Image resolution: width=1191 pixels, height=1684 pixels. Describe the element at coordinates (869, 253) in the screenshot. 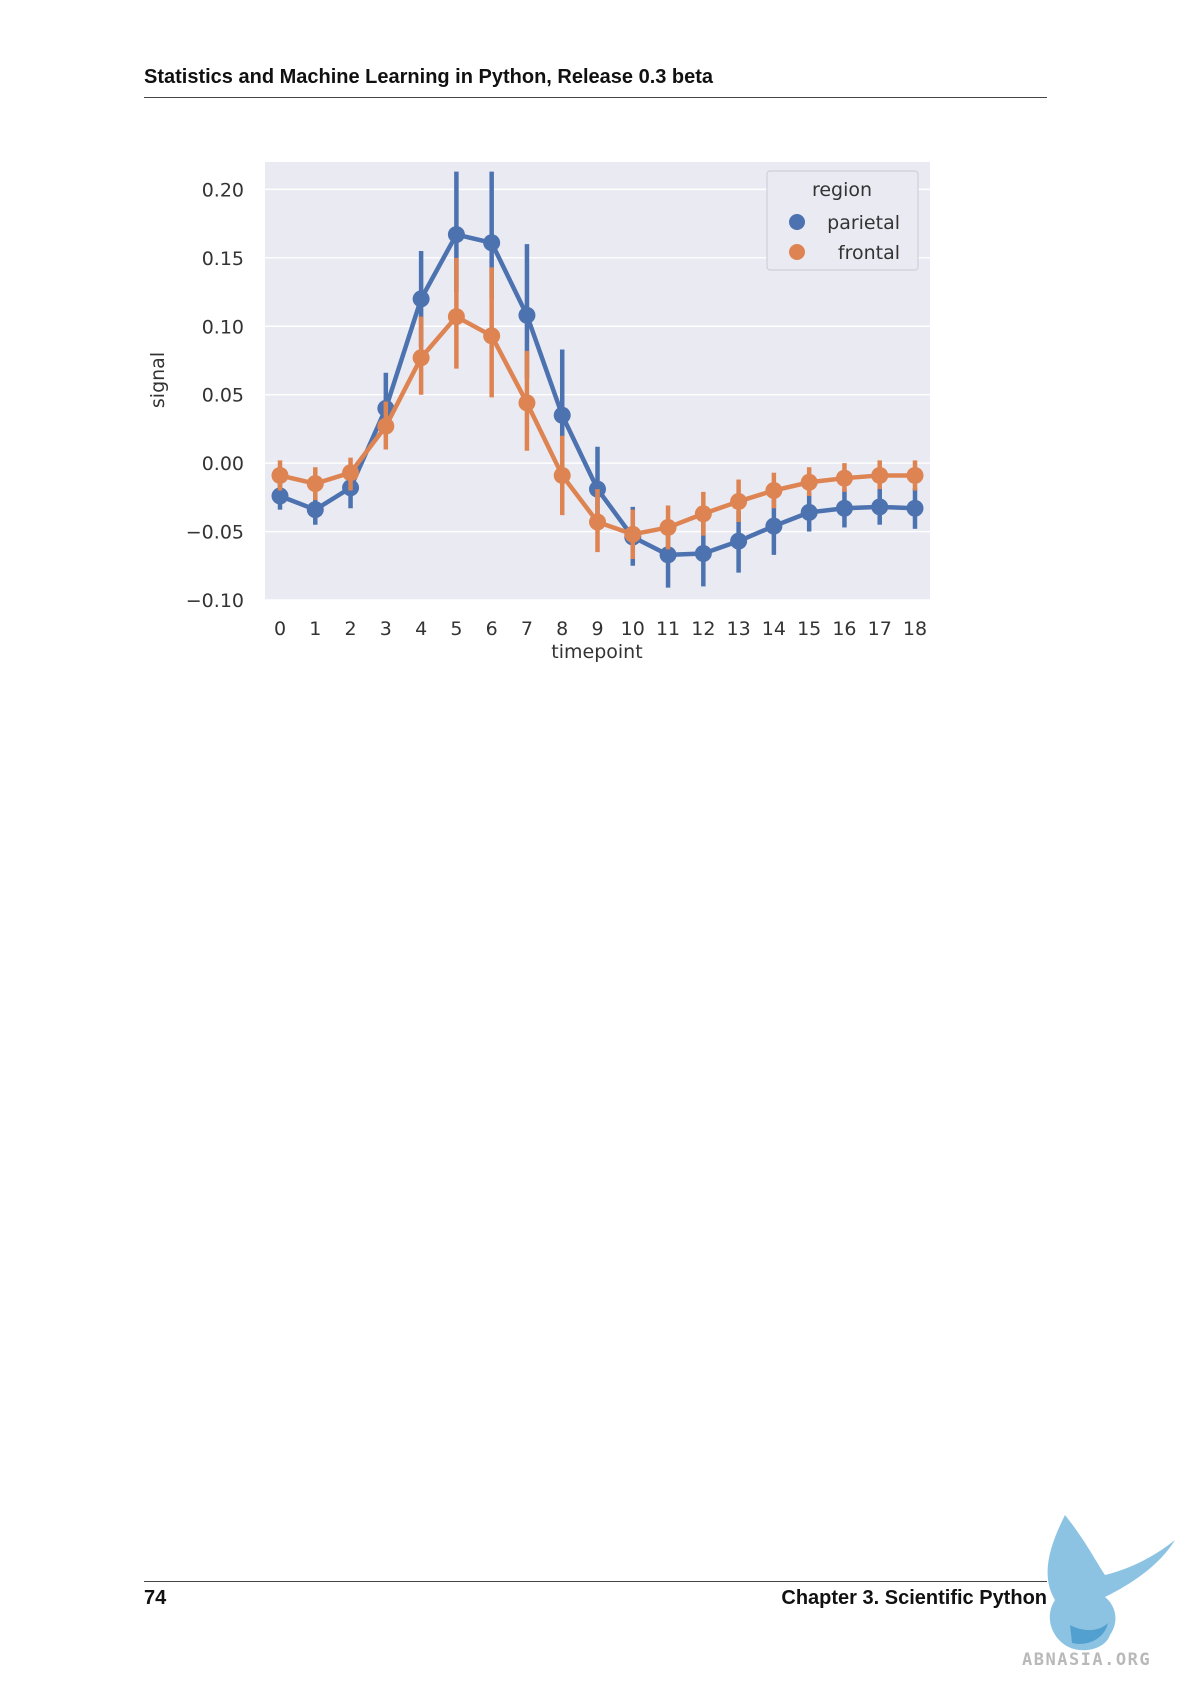

I see `legend-label-frontal: frontal` at that location.